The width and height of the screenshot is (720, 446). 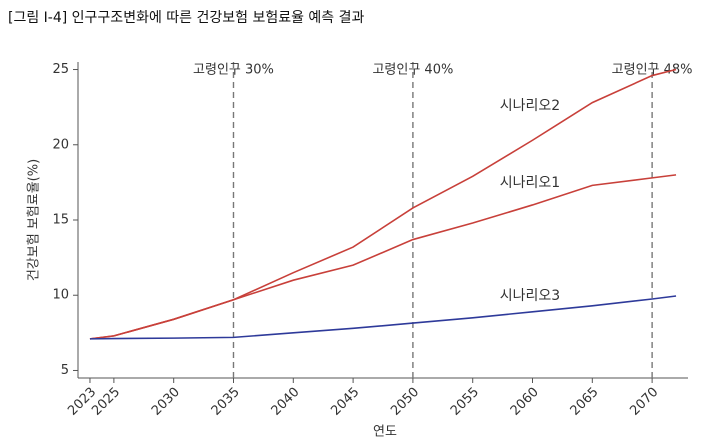 I want to click on annotation: 고령인구 40%, so click(x=412, y=70).